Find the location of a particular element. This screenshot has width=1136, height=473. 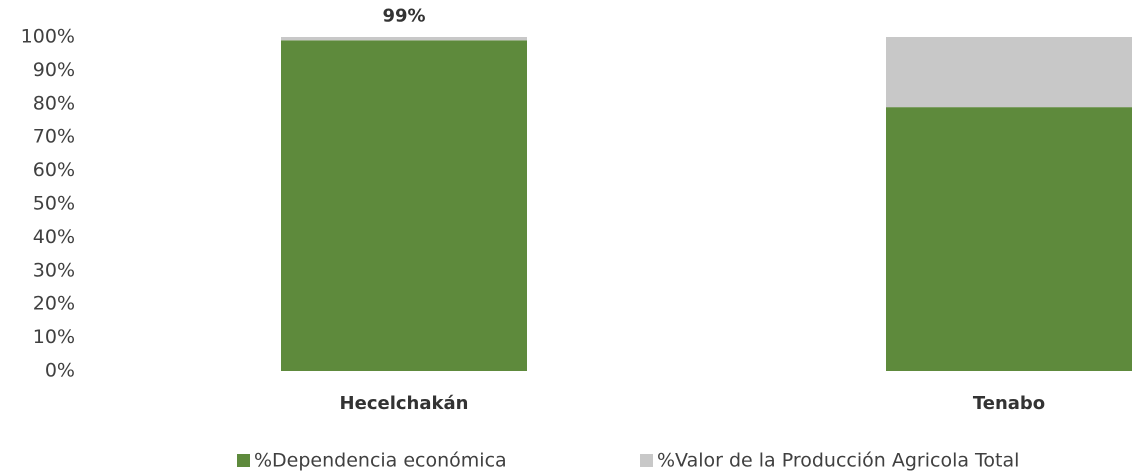

y-tick-label: 60% is located at coordinates (54, 170).